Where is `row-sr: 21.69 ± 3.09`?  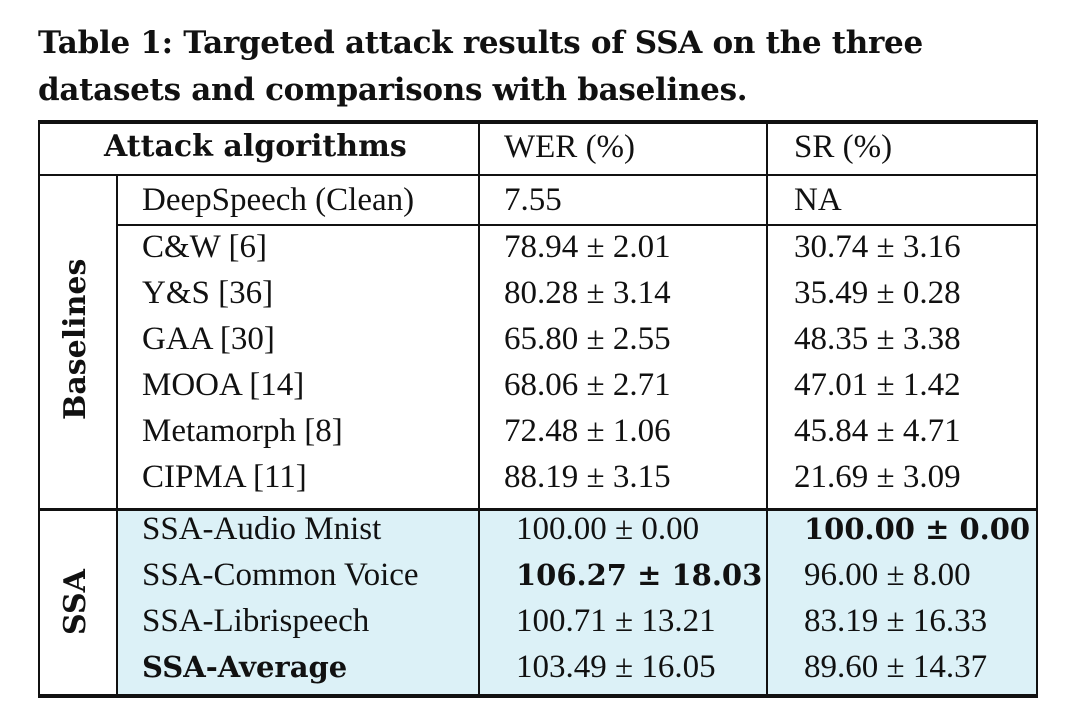 row-sr: 21.69 ± 3.09 is located at coordinates (877, 477).